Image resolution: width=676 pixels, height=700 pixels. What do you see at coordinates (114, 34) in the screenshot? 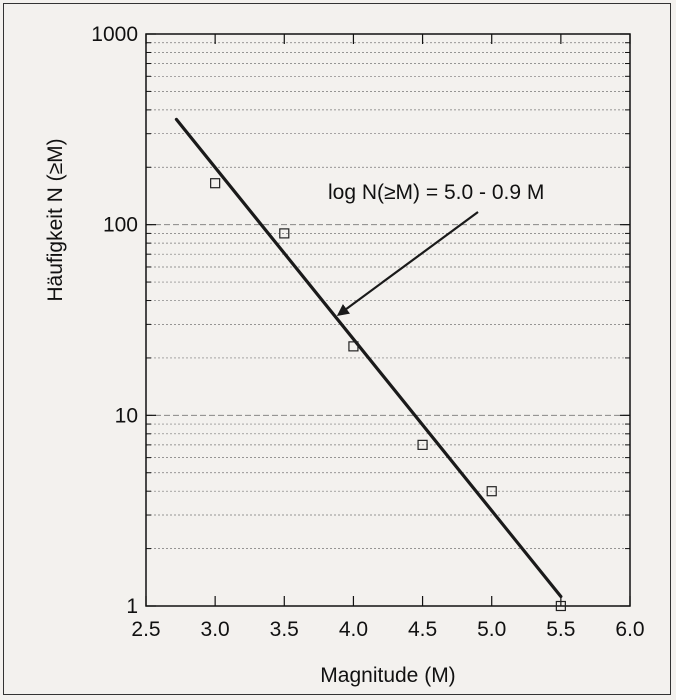
I see `y-tick-label: 1000` at bounding box center [114, 34].